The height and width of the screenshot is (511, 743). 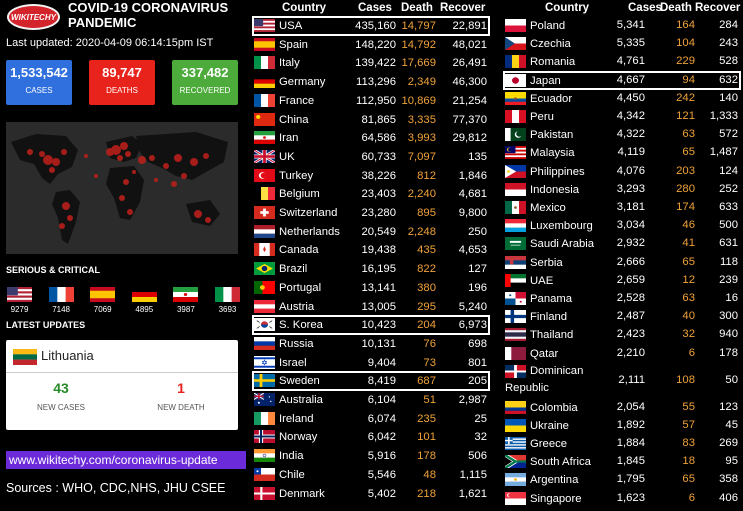 What do you see at coordinates (623, 172) in the screenshot?
I see `table-row: Philippines 4,076 203 124` at bounding box center [623, 172].